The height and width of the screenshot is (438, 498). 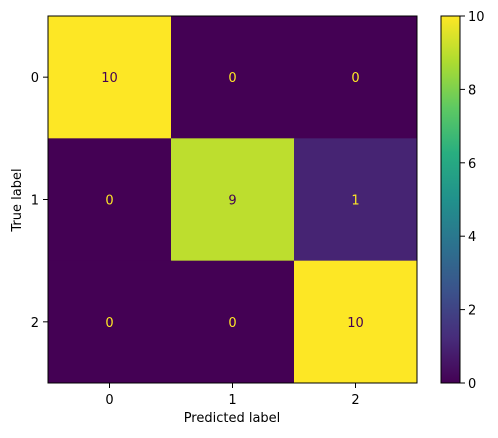 What do you see at coordinates (35, 201) in the screenshot?
I see `y-tick-label: 1` at bounding box center [35, 201].